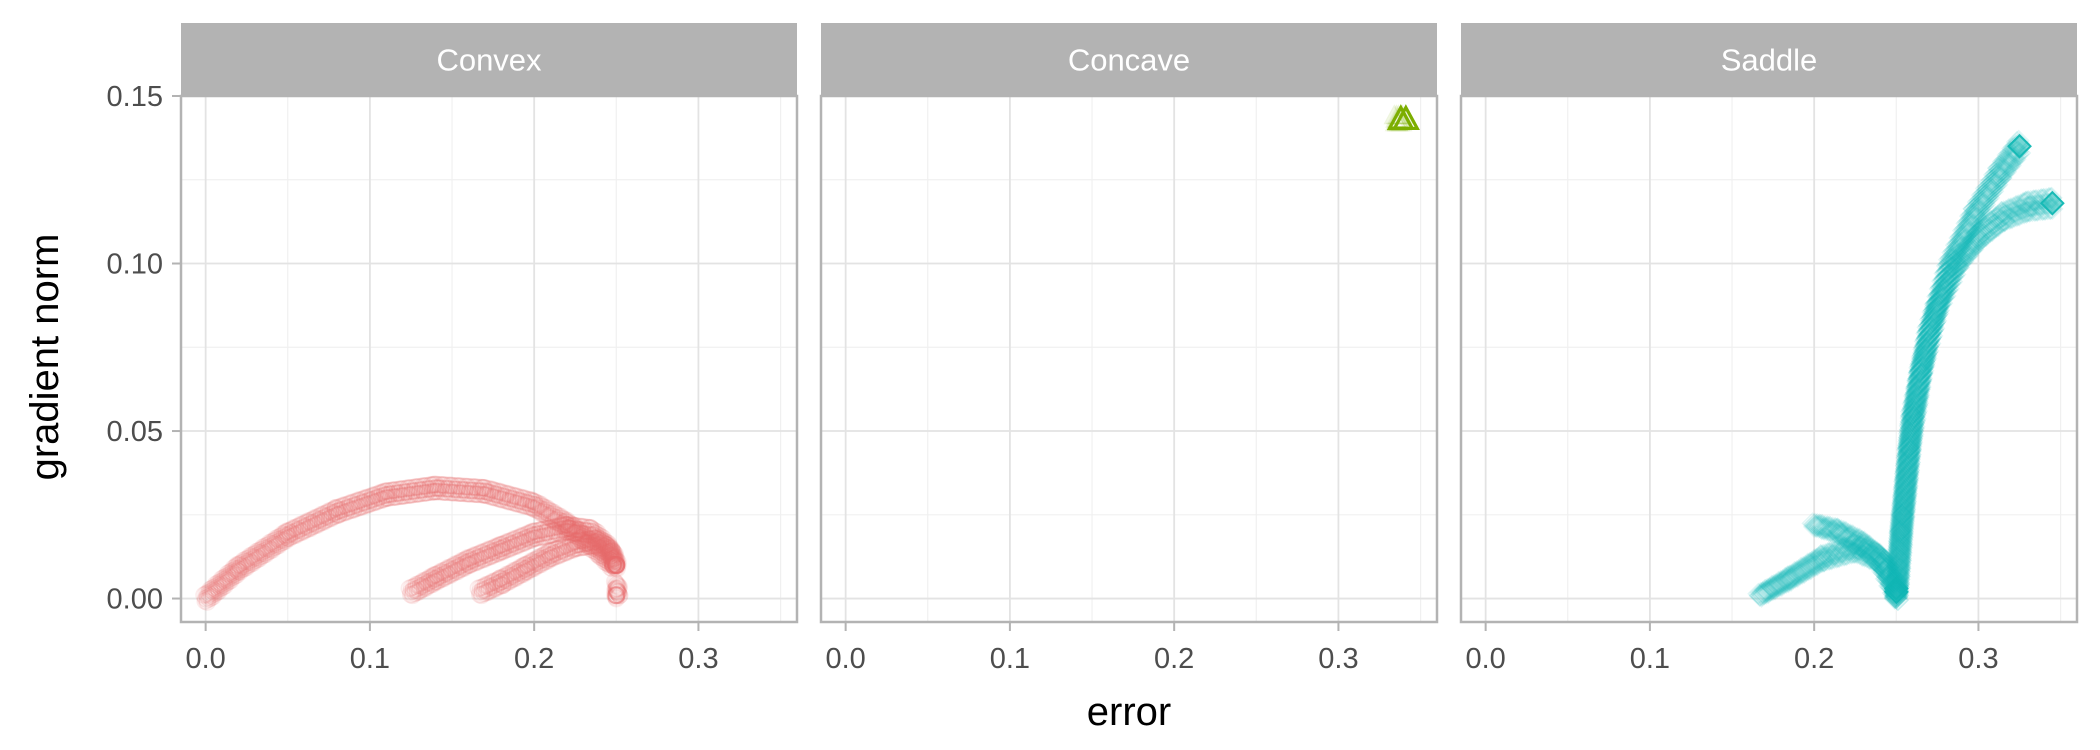 The image size is (2100, 750). Describe the element at coordinates (845, 659) in the screenshot. I see `x-tick-label: 0.0` at that location.